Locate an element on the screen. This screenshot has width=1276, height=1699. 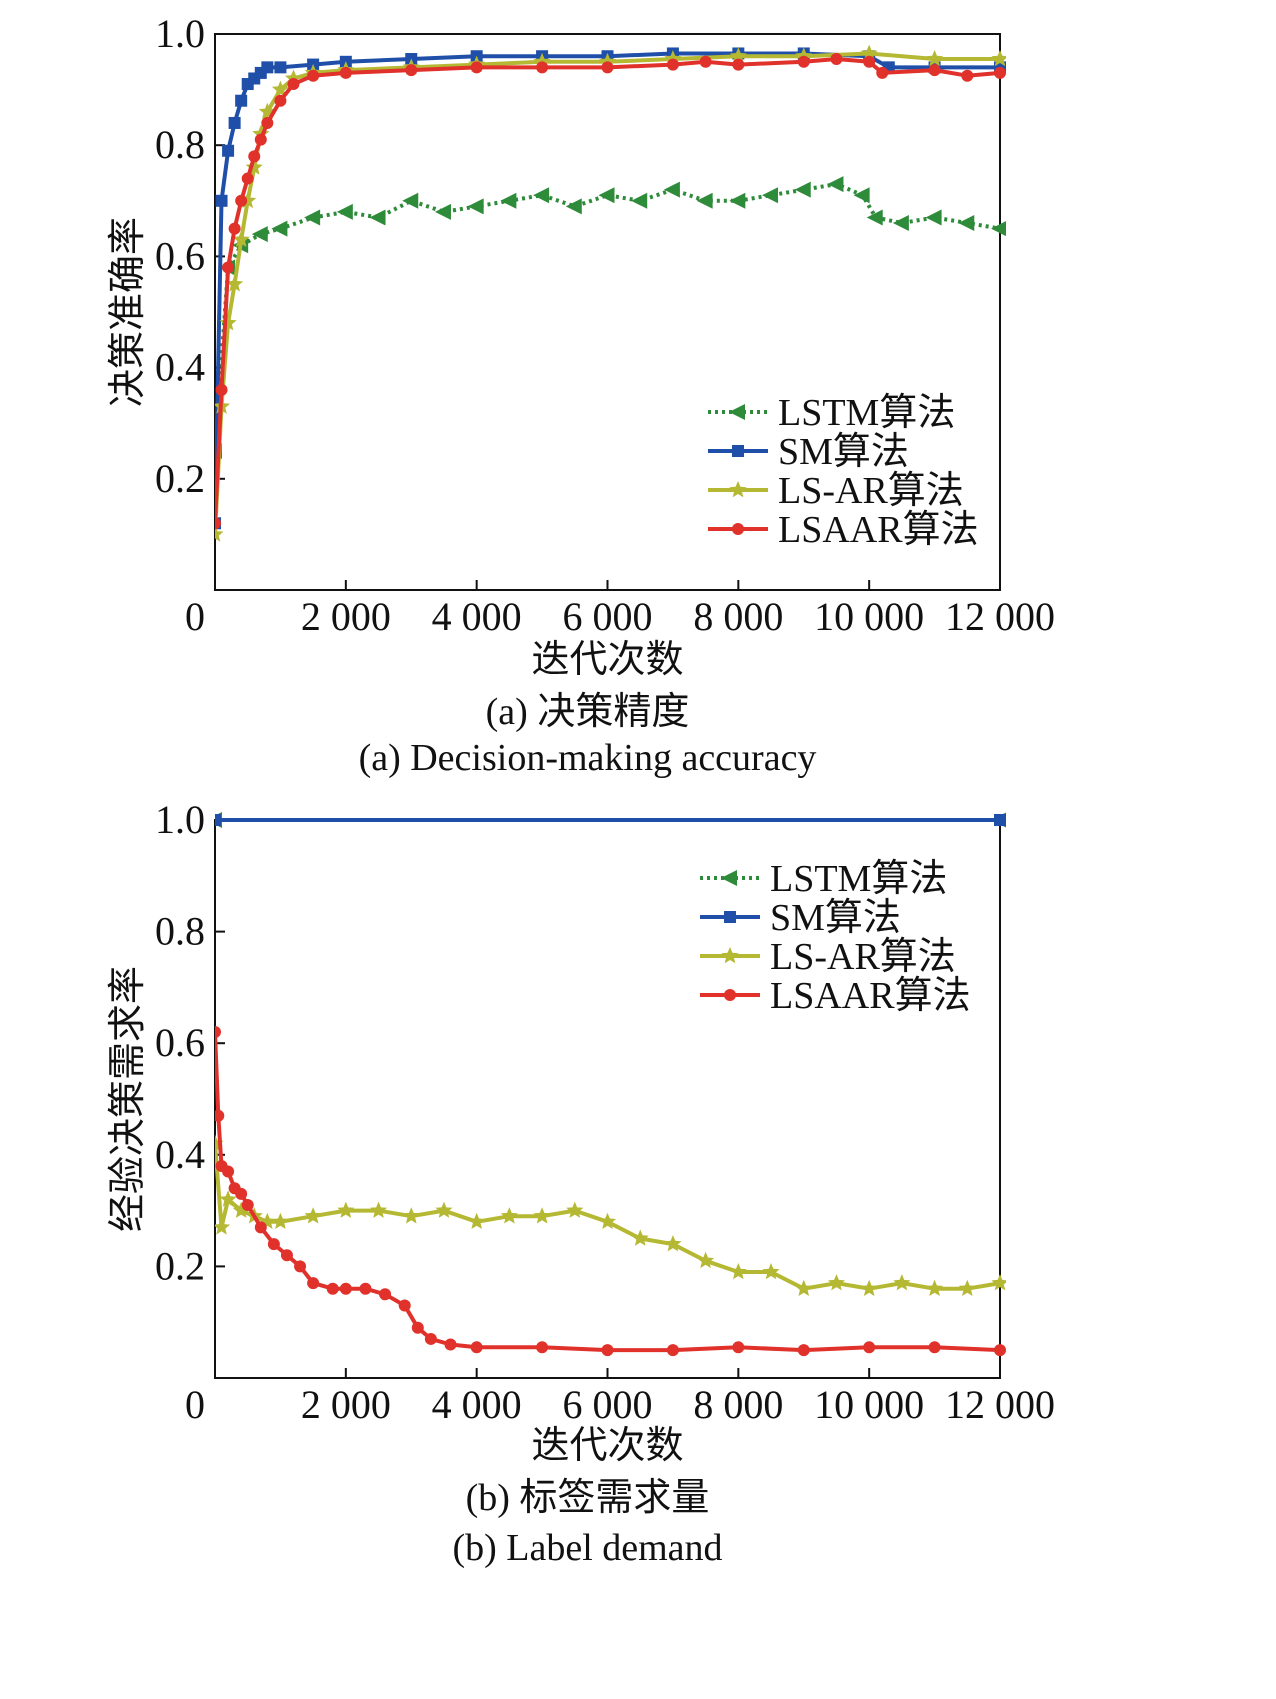
y-tick-label: 0.6 is located at coordinates (180, 255).